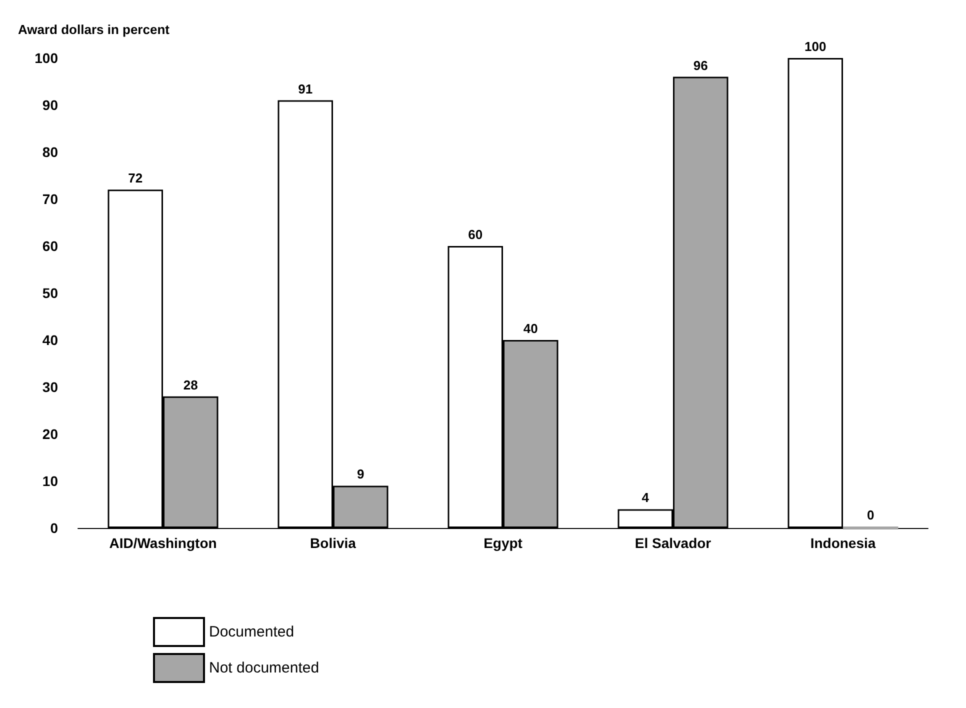 The height and width of the screenshot is (708, 966). Describe the element at coordinates (94, 29) in the screenshot. I see `y-axis-title: Award dollars in percent` at that location.